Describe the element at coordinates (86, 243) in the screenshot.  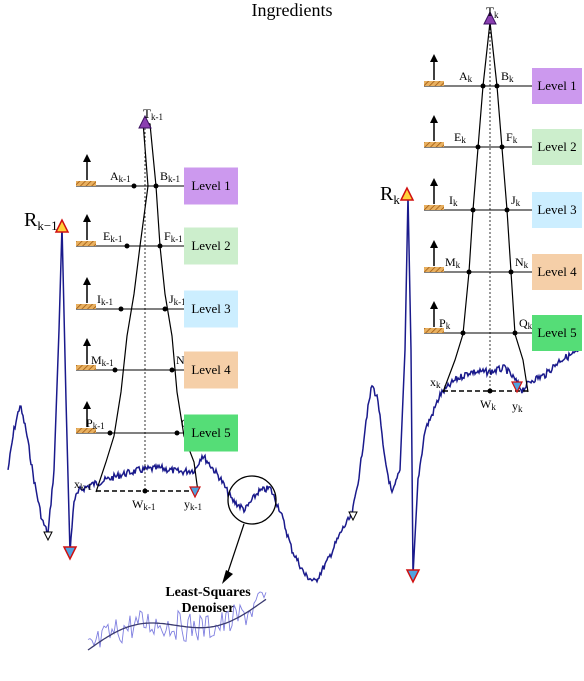
I see `left-level2-ground-icon` at that location.